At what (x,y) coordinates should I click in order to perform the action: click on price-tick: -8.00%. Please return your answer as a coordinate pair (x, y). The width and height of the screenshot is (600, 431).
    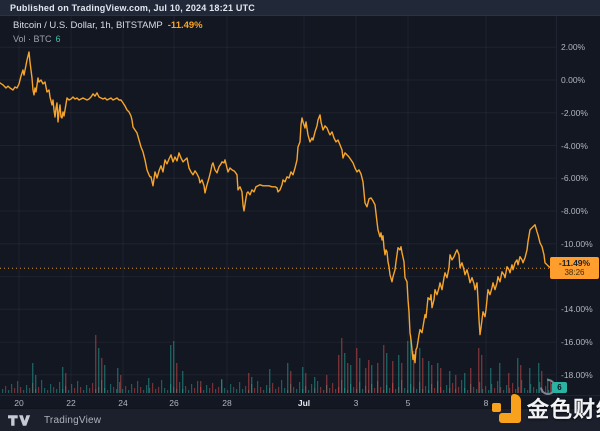
    Looking at the image, I should click on (574, 211).